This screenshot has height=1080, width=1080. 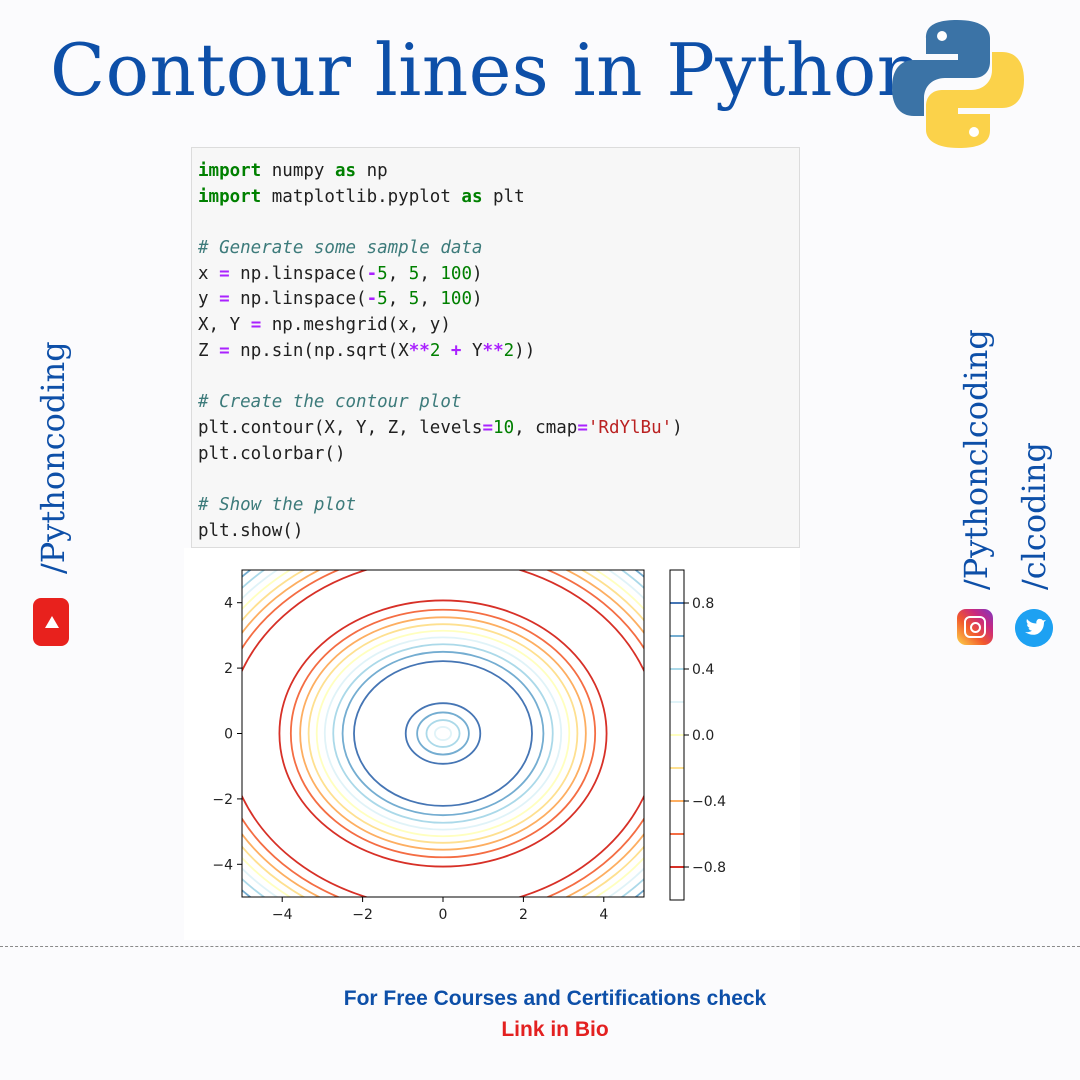 What do you see at coordinates (498, 249) in the screenshot?
I see `code-line: # Generate some sample data` at bounding box center [498, 249].